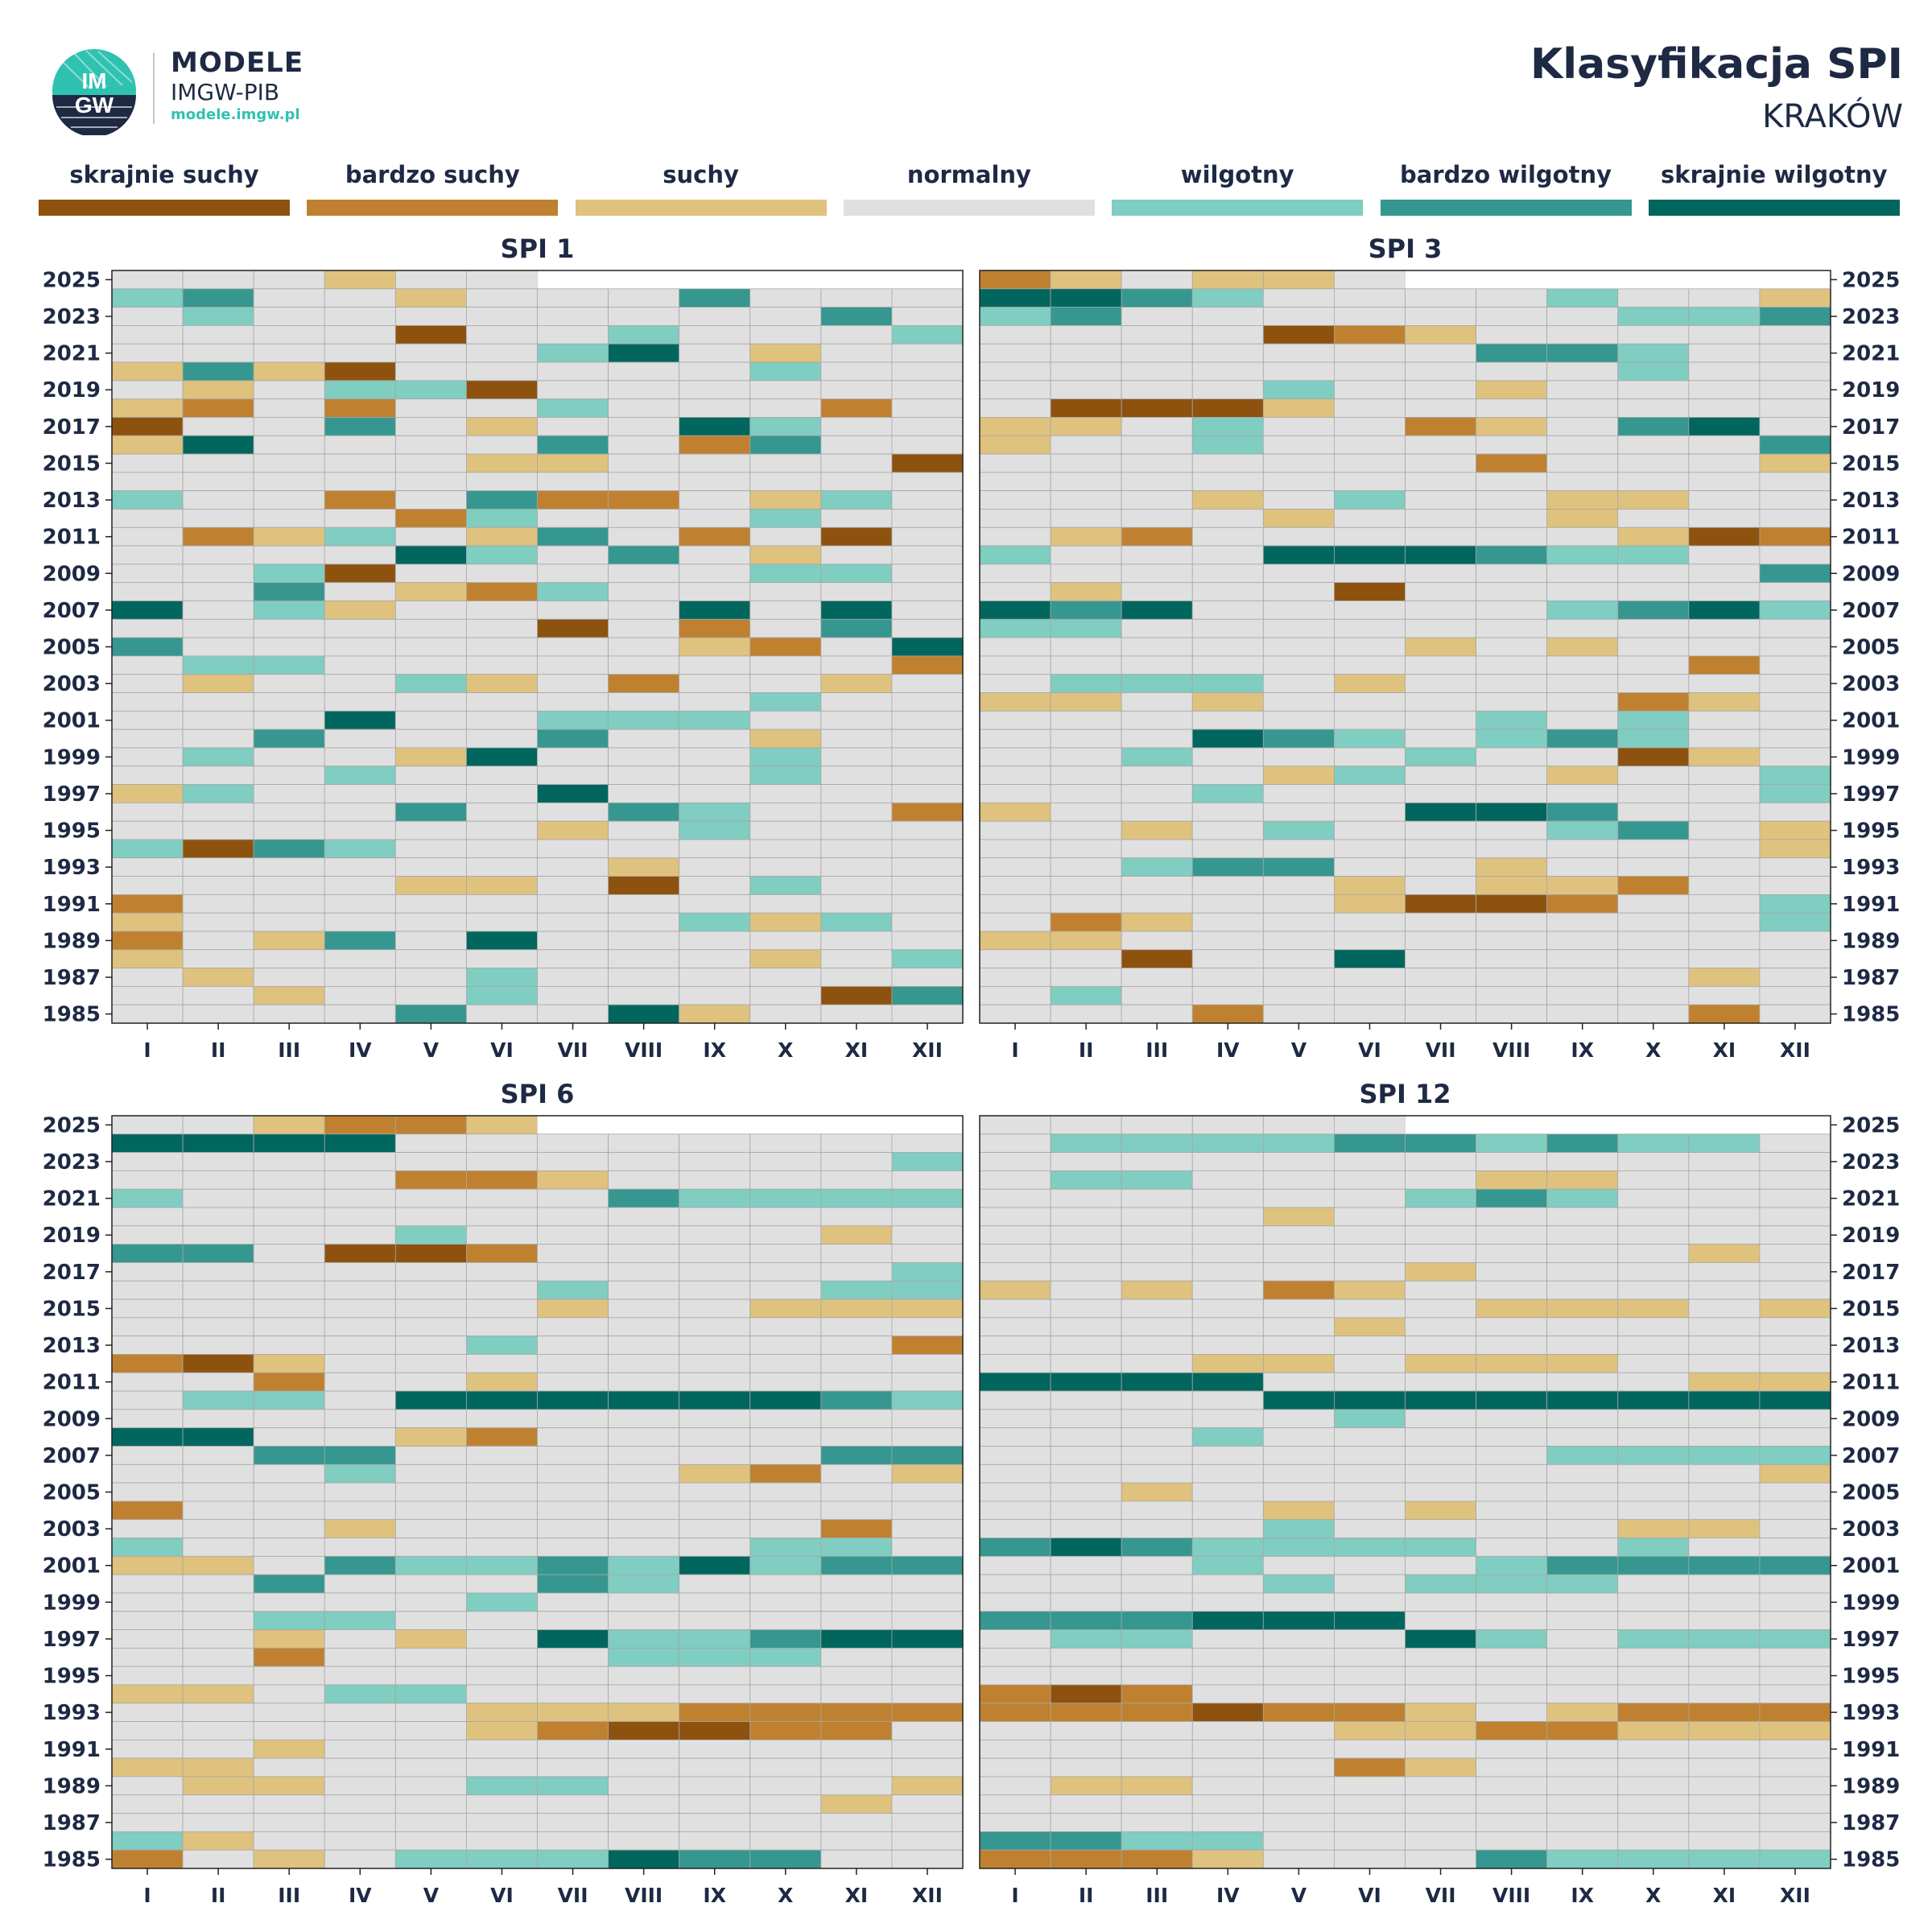 This screenshot has width=1932, height=1932. Describe the element at coordinates (1871, 317) in the screenshot. I see `y-tick-label: 2023` at that location.